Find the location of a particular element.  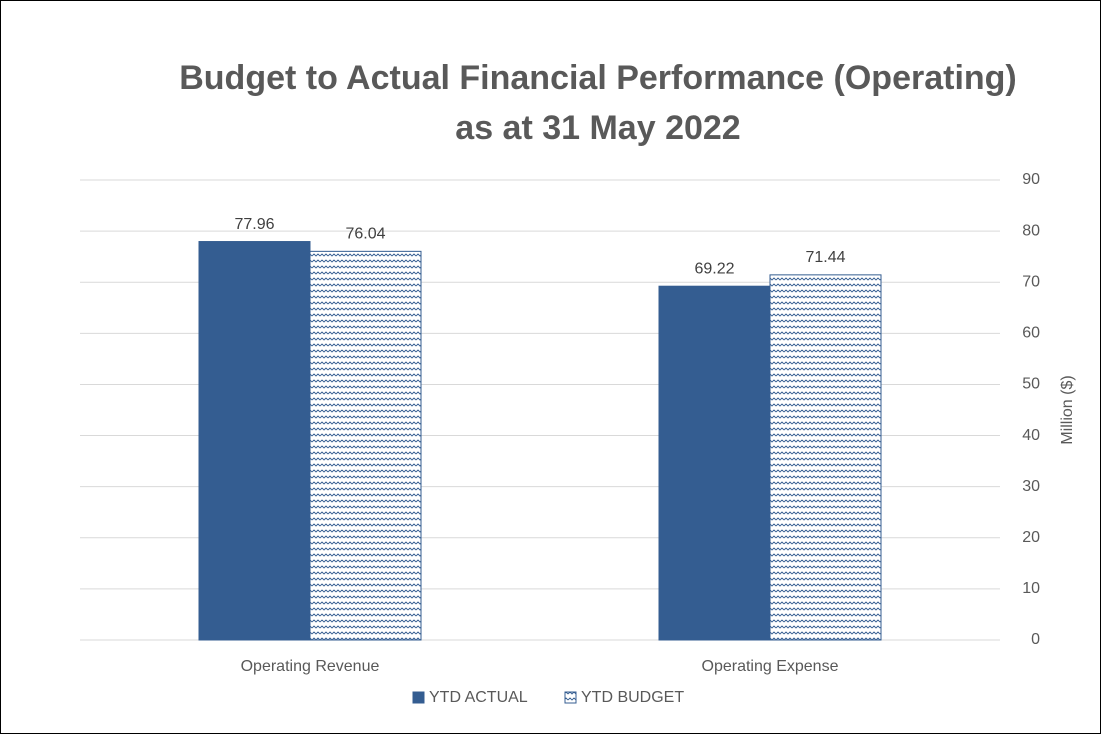

y-tick-label: 80 is located at coordinates (1031, 230).